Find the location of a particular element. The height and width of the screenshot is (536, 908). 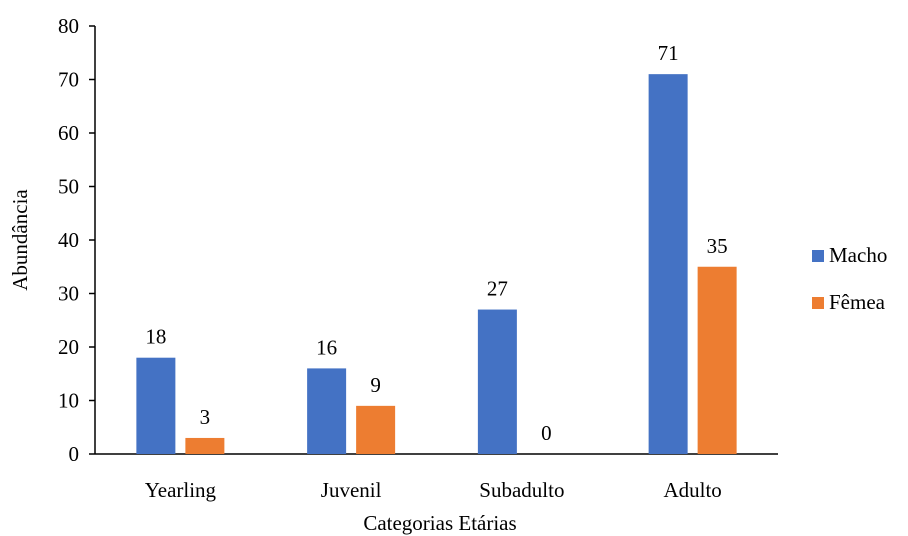

y-tick-label: 20 is located at coordinates (68, 347).